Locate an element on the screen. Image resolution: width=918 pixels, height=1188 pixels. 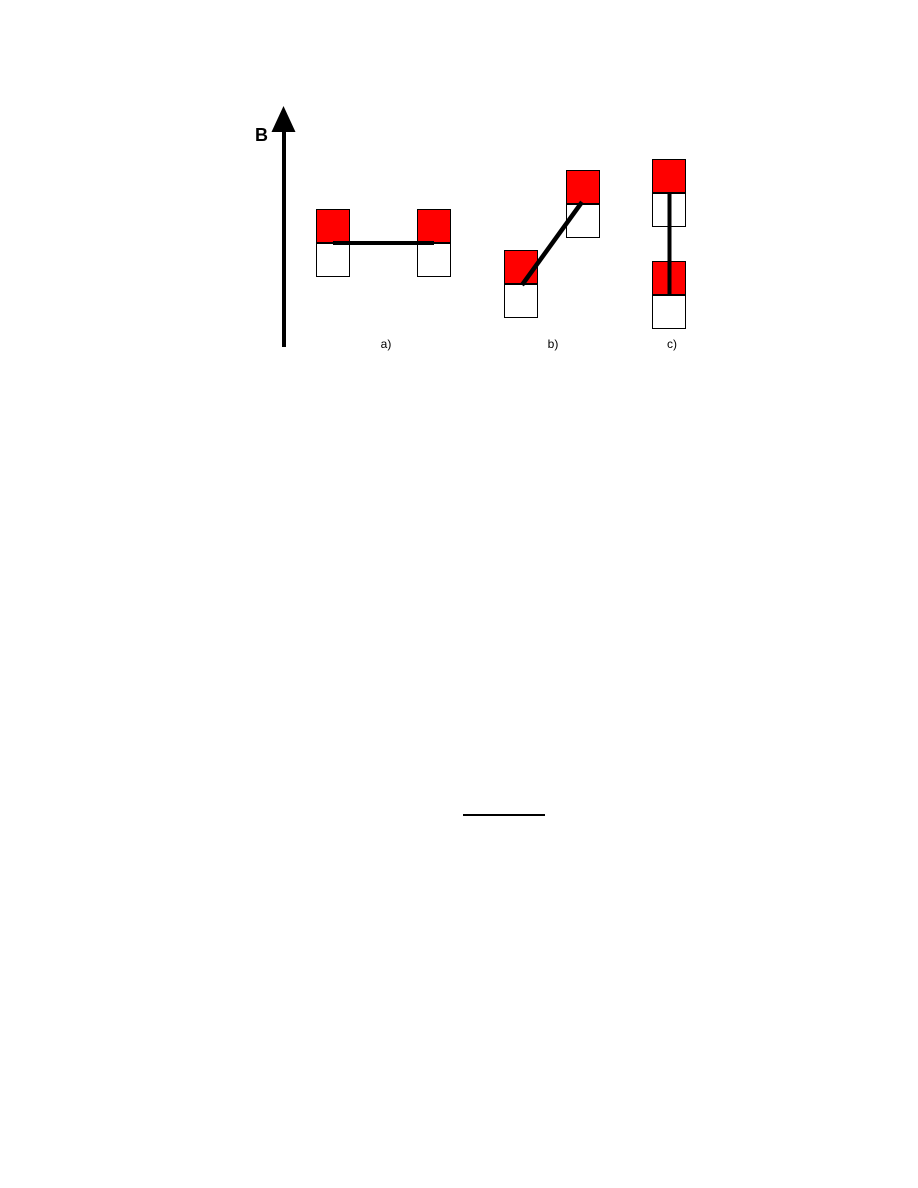
magnet-c-top is located at coordinates (669, 193).